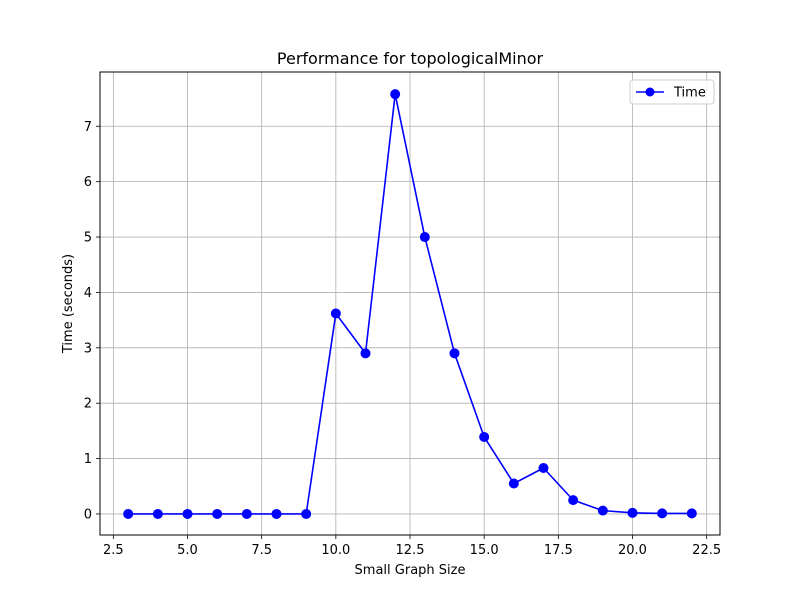  What do you see at coordinates (632, 550) in the screenshot?
I see `x-tick-label: 20.0` at bounding box center [632, 550].